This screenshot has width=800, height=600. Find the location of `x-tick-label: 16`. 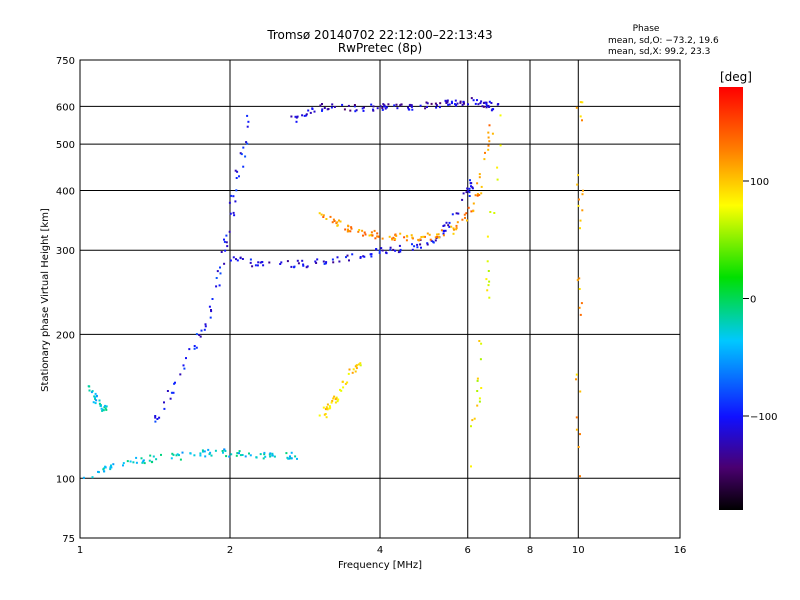

x-tick-label: 16 is located at coordinates (680, 550).